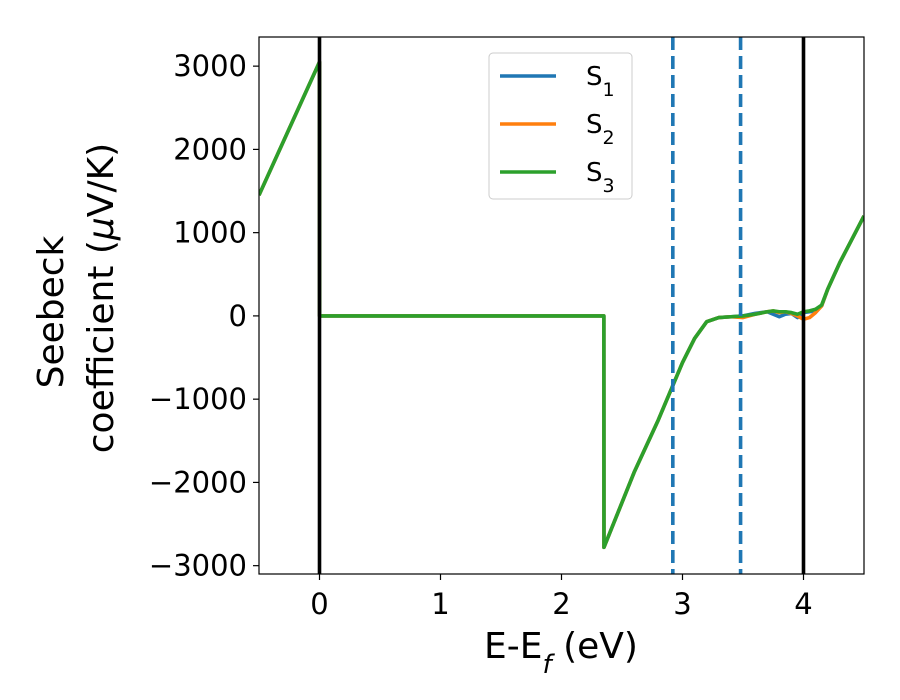 The image size is (900, 700). What do you see at coordinates (204, 316) in the screenshot?
I see `y-axis: −3000 −2000 −1000 0 1000 2000 3000` at bounding box center [204, 316].